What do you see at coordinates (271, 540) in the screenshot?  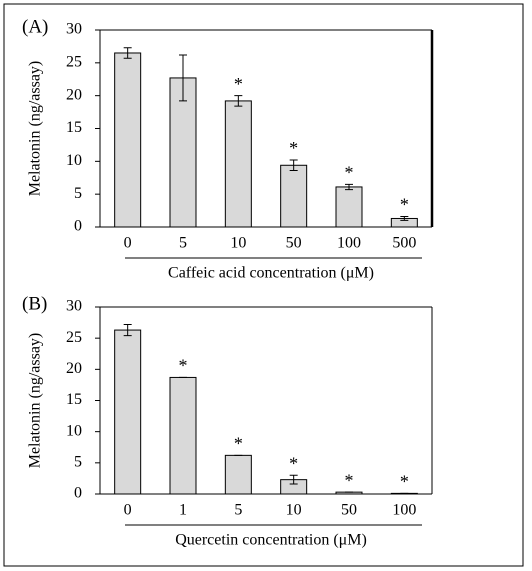 I see `x-axis-title: Quercetin concentration (μM)` at bounding box center [271, 540].